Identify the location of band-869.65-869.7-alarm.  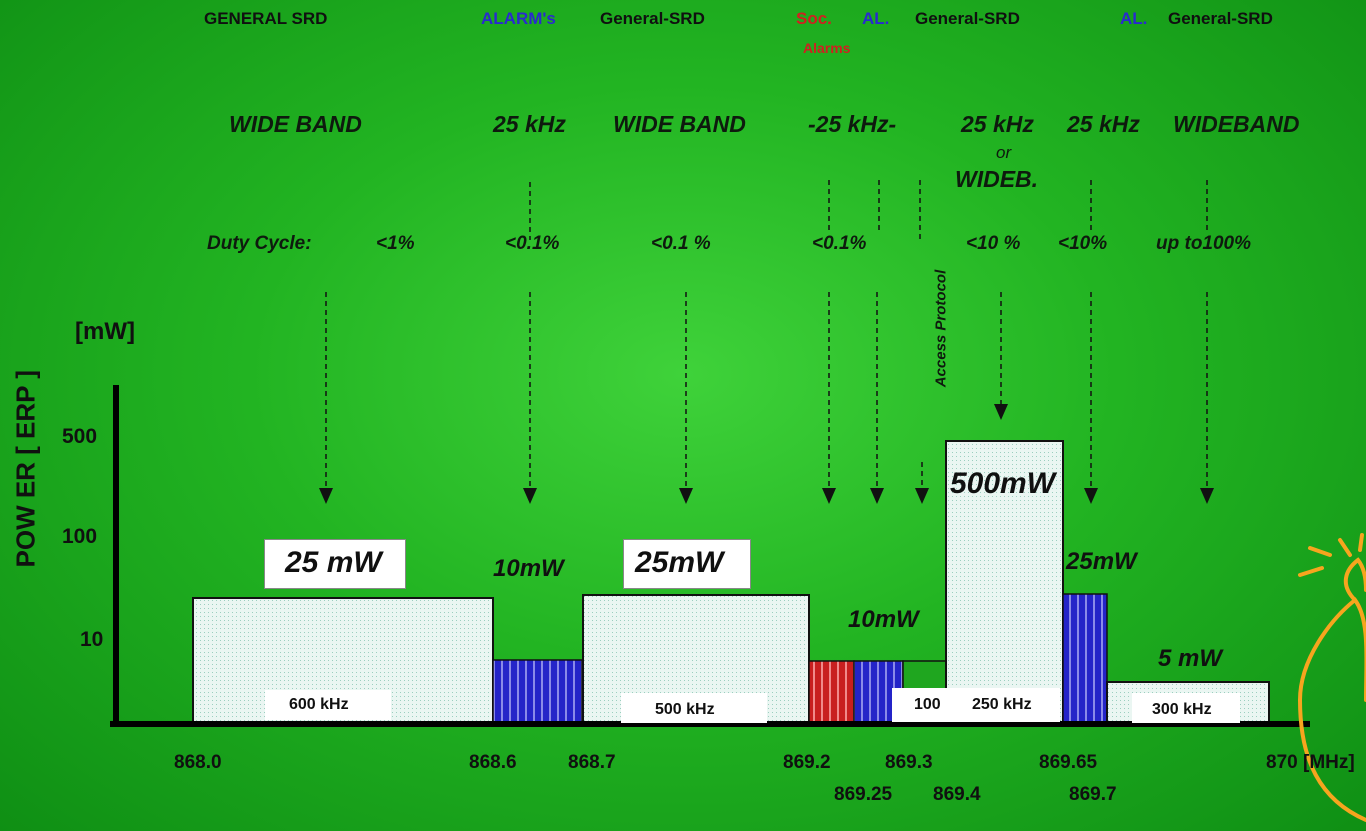
(1085, 659).